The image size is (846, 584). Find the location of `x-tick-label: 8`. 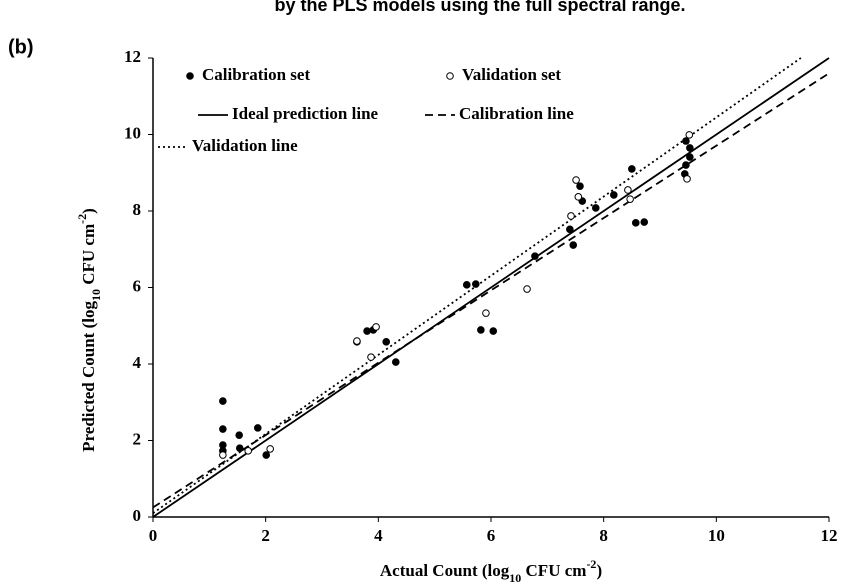

x-tick-label: 8 is located at coordinates (603, 535).